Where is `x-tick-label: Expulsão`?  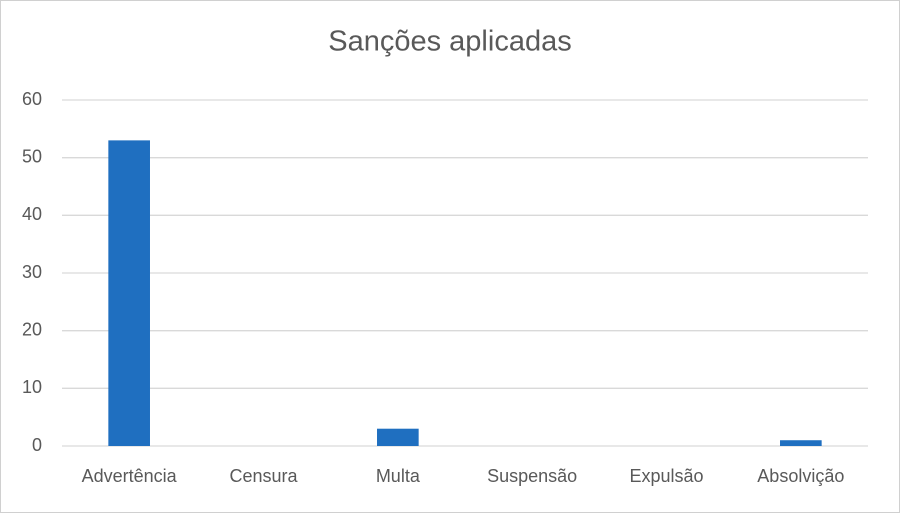
x-tick-label: Expulsão is located at coordinates (666, 476).